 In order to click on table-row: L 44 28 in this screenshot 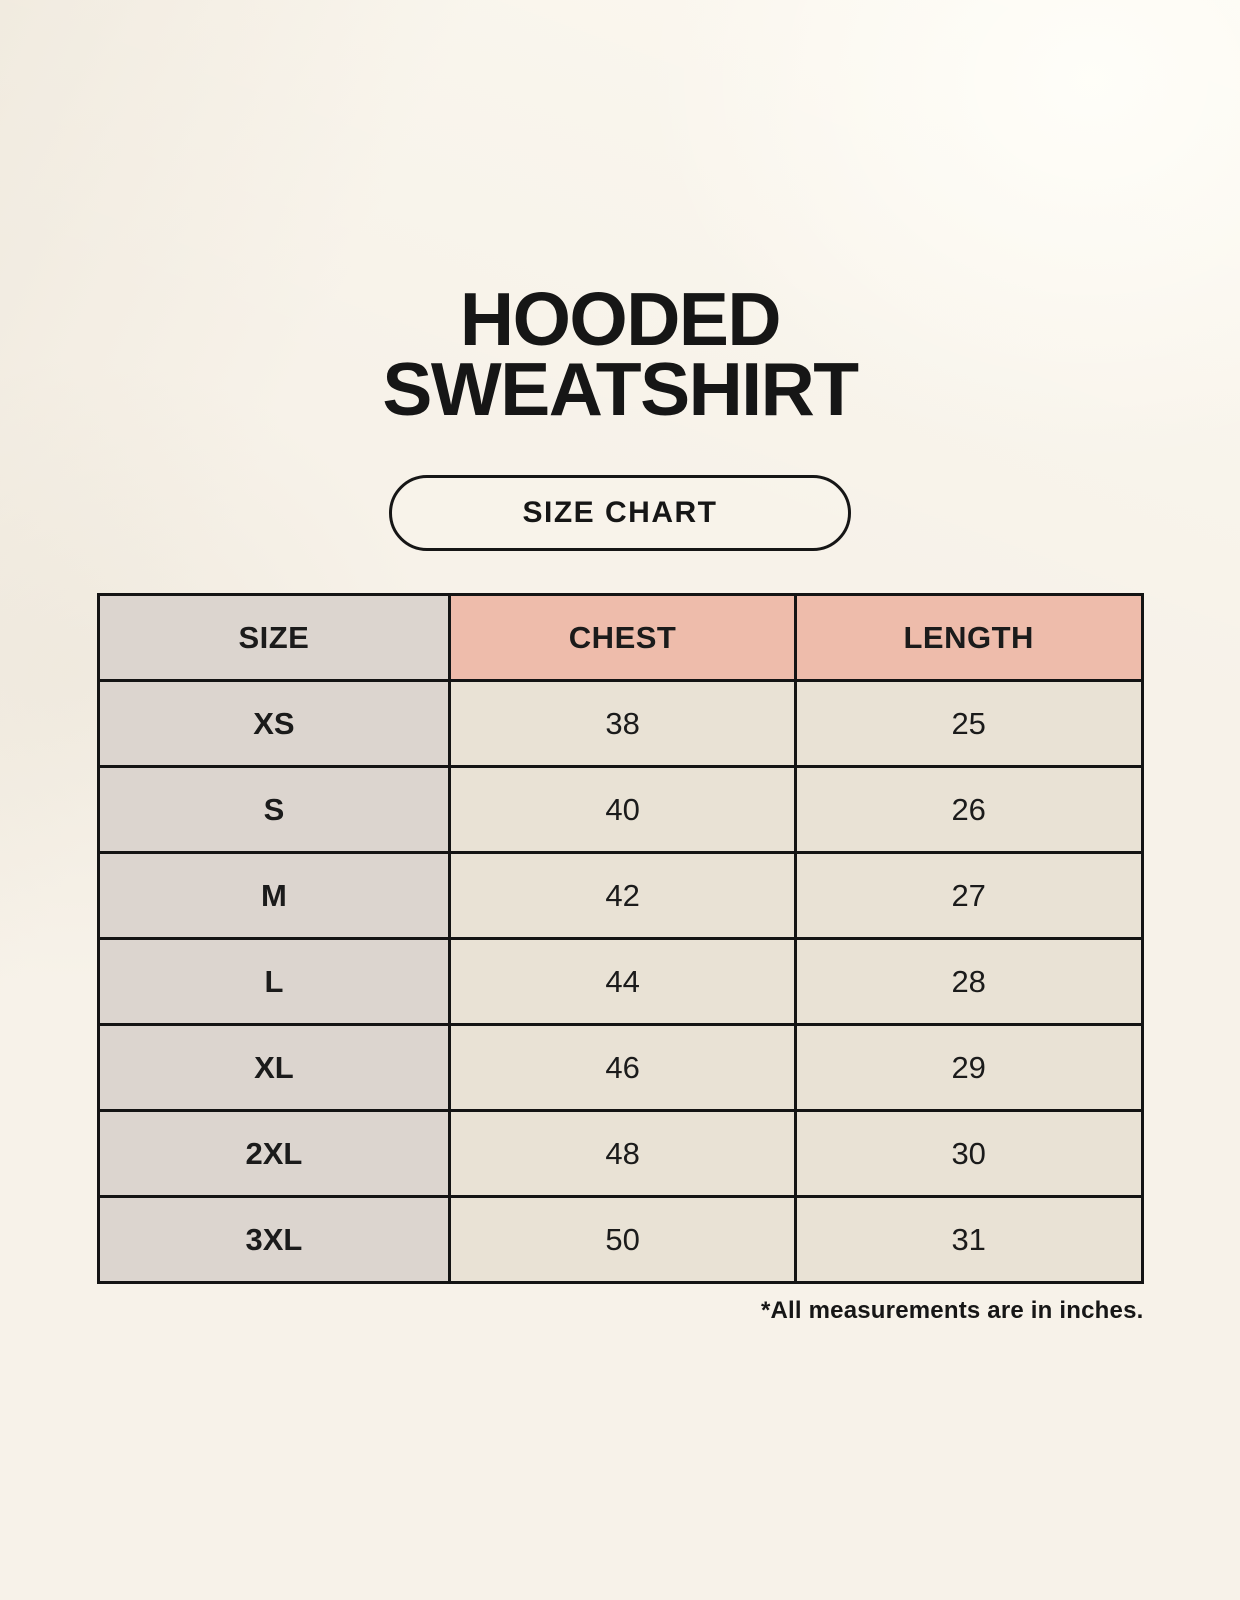, I will do `click(620, 981)`.